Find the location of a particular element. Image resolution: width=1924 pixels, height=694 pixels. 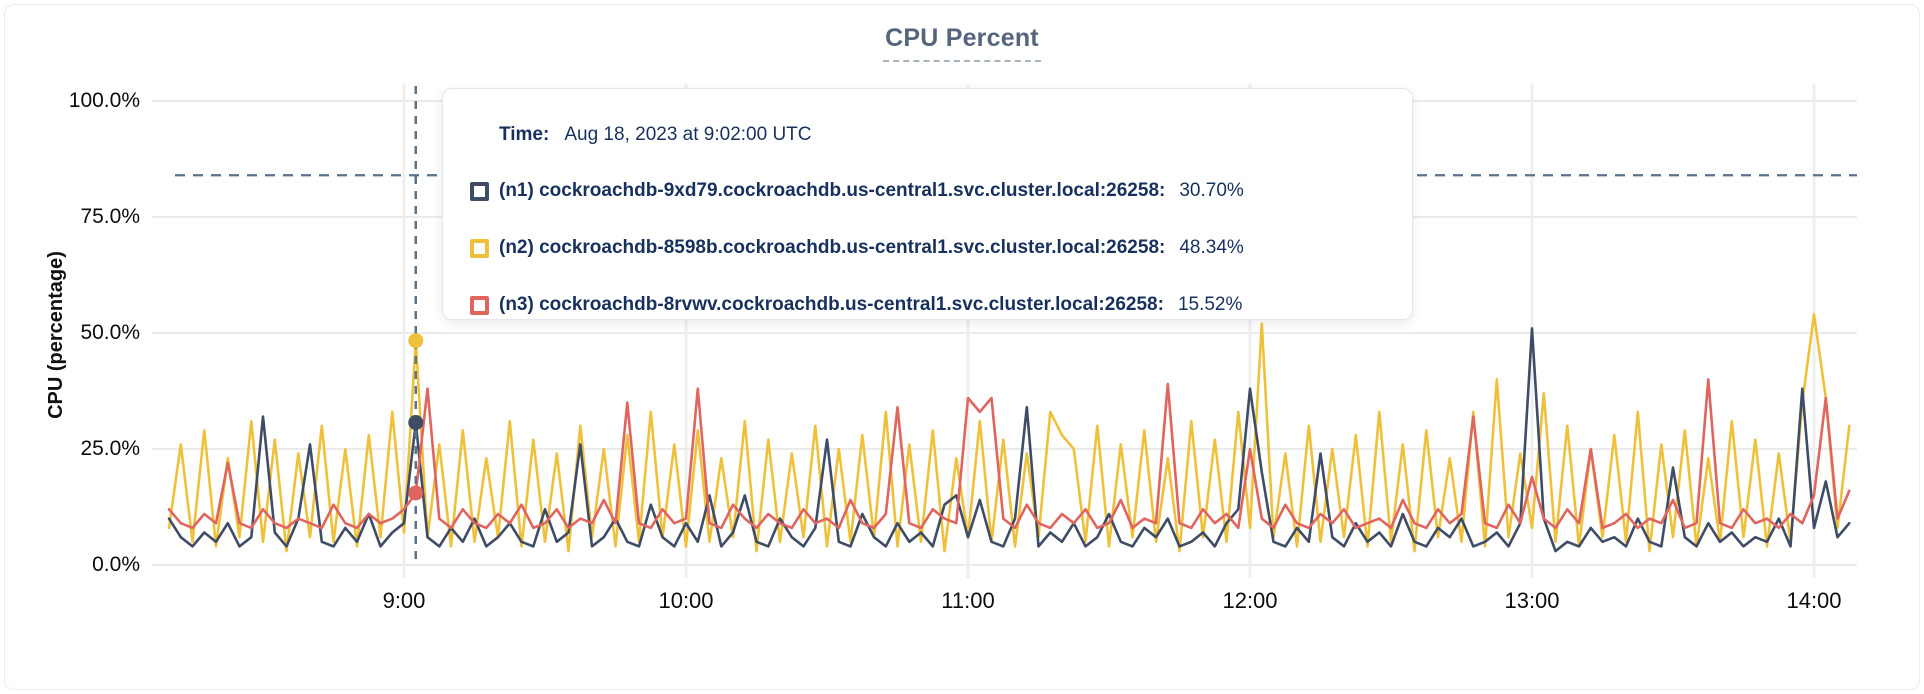

n1-series-swatch-icon is located at coordinates (479, 191).